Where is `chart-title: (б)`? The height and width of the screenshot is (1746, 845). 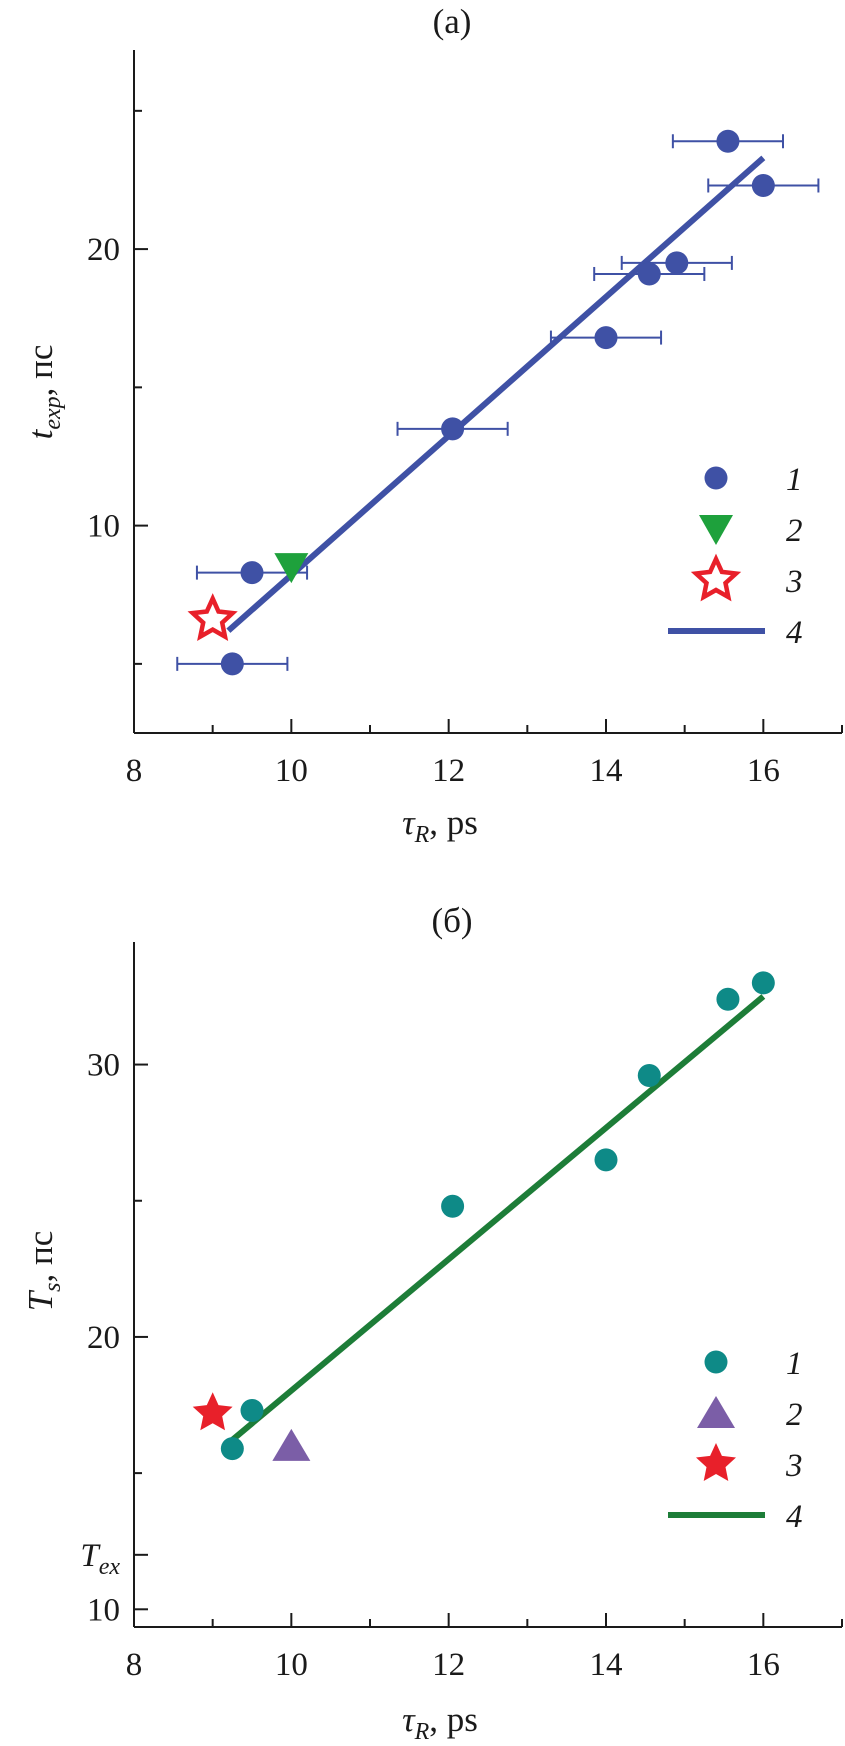
chart-title: (б) is located at coordinates (451, 920).